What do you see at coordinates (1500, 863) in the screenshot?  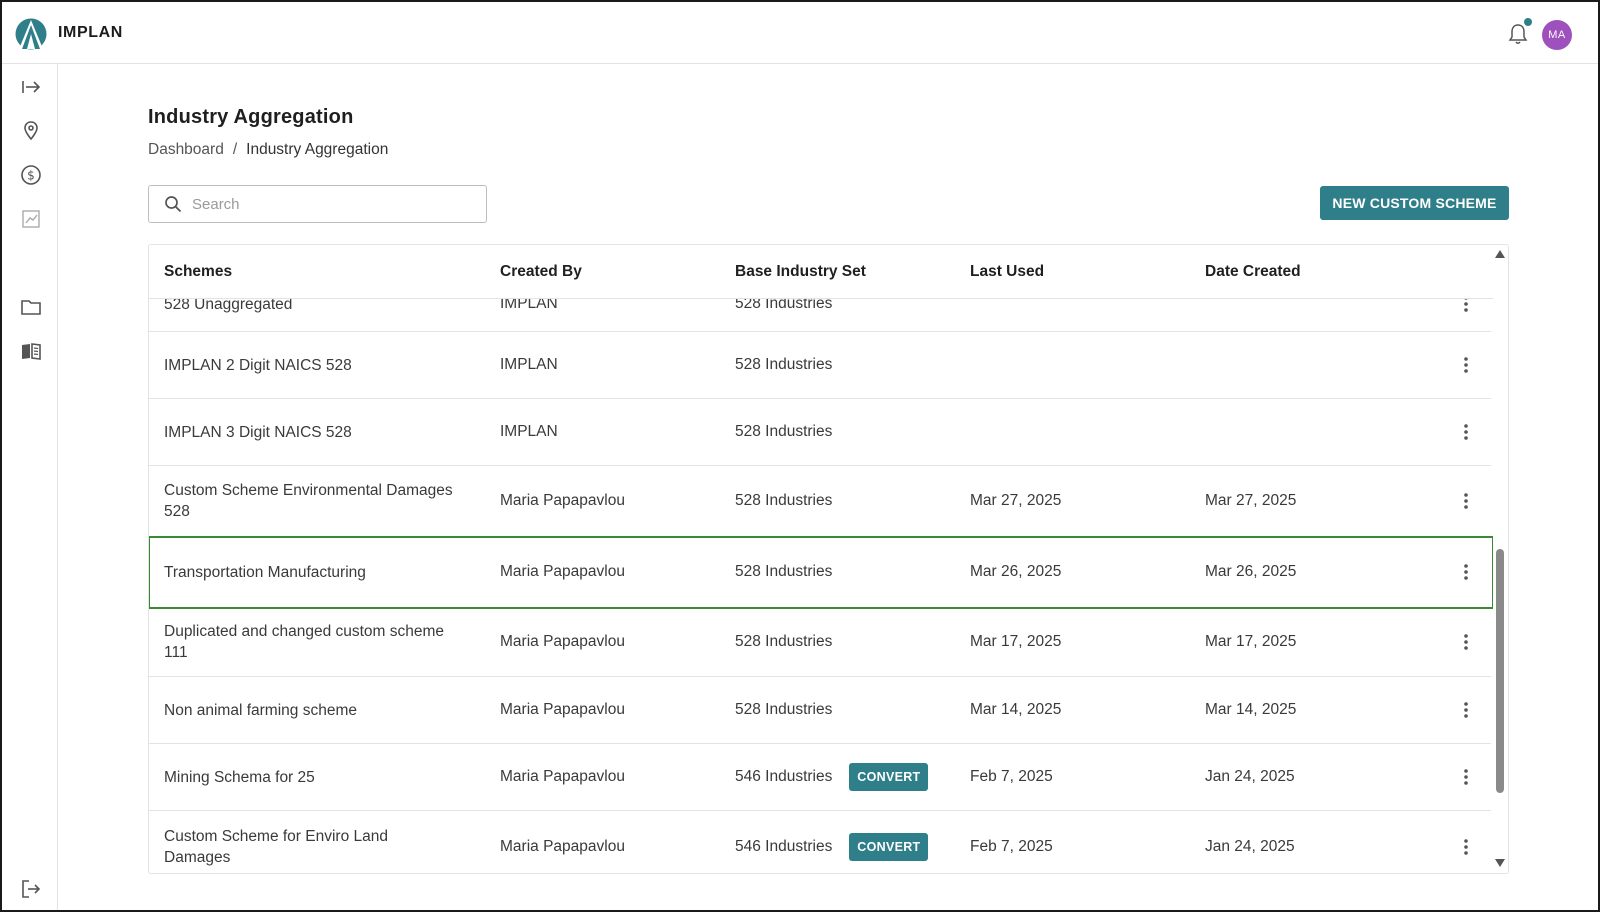 I see `scroll-down-arrow-icon` at bounding box center [1500, 863].